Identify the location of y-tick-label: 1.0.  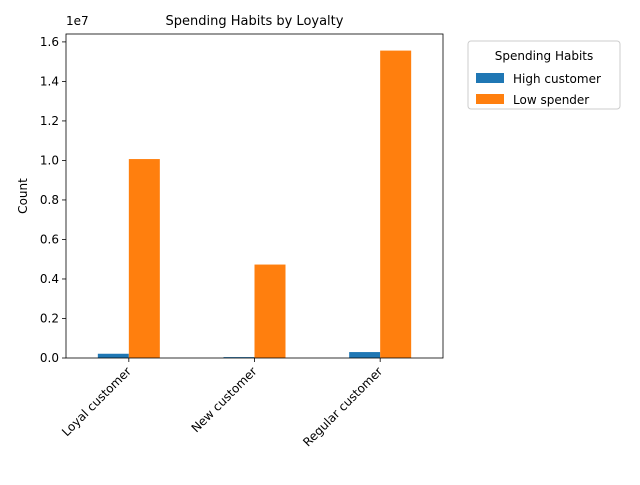
(49, 160).